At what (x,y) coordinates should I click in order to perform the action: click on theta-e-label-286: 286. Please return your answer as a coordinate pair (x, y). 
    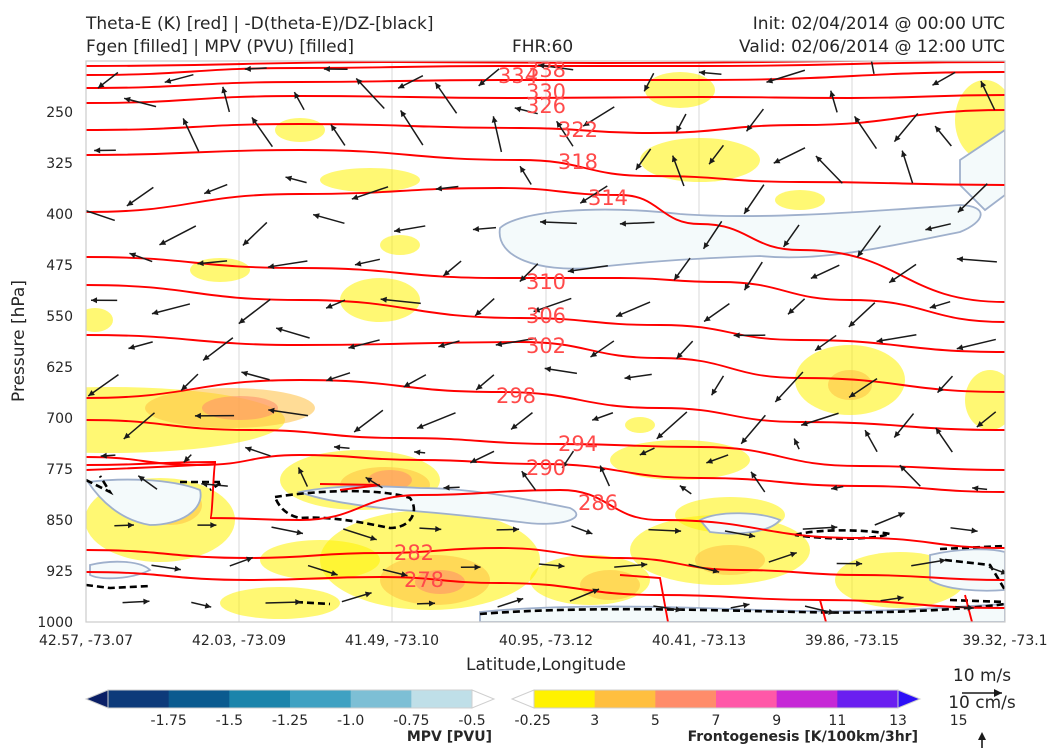
    Looking at the image, I should click on (598, 503).